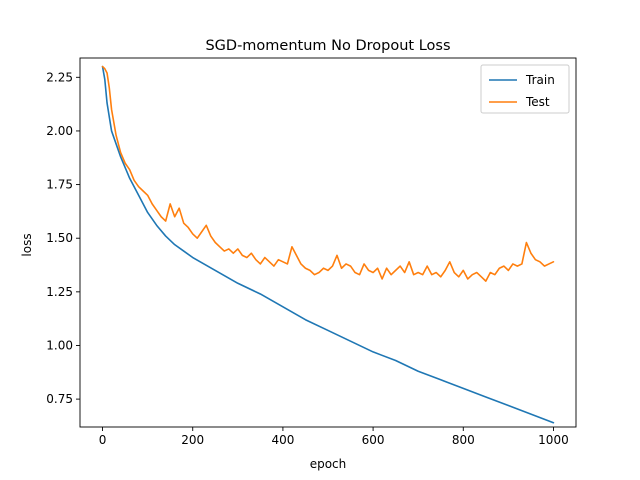  I want to click on x-tick-label: 1000, so click(553, 440).